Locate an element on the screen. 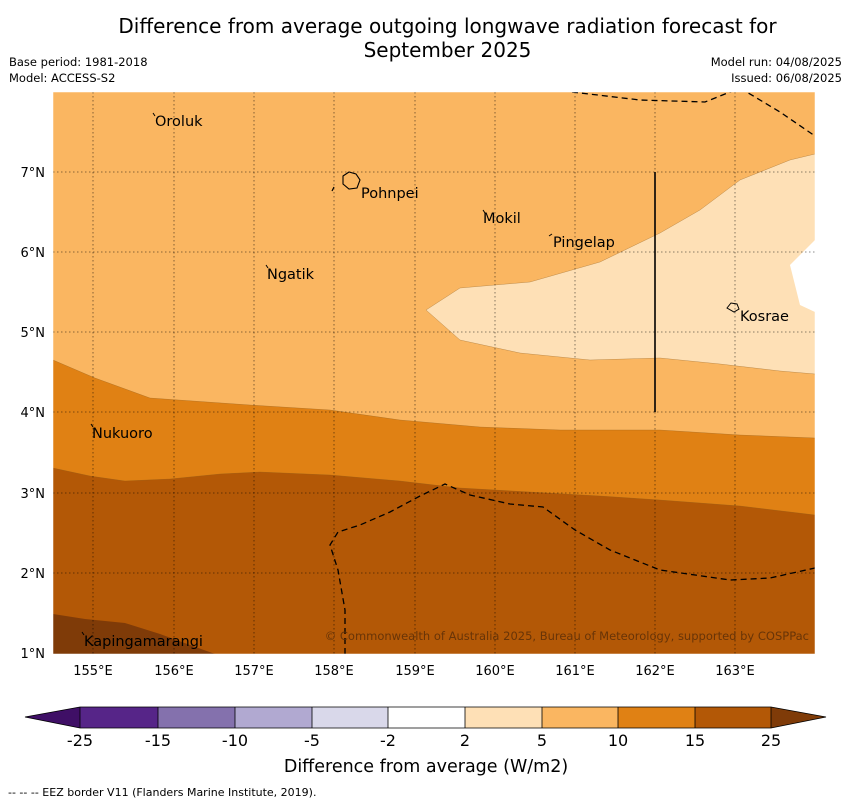 This screenshot has width=850, height=804. lat-label: 5°N is located at coordinates (33, 333).